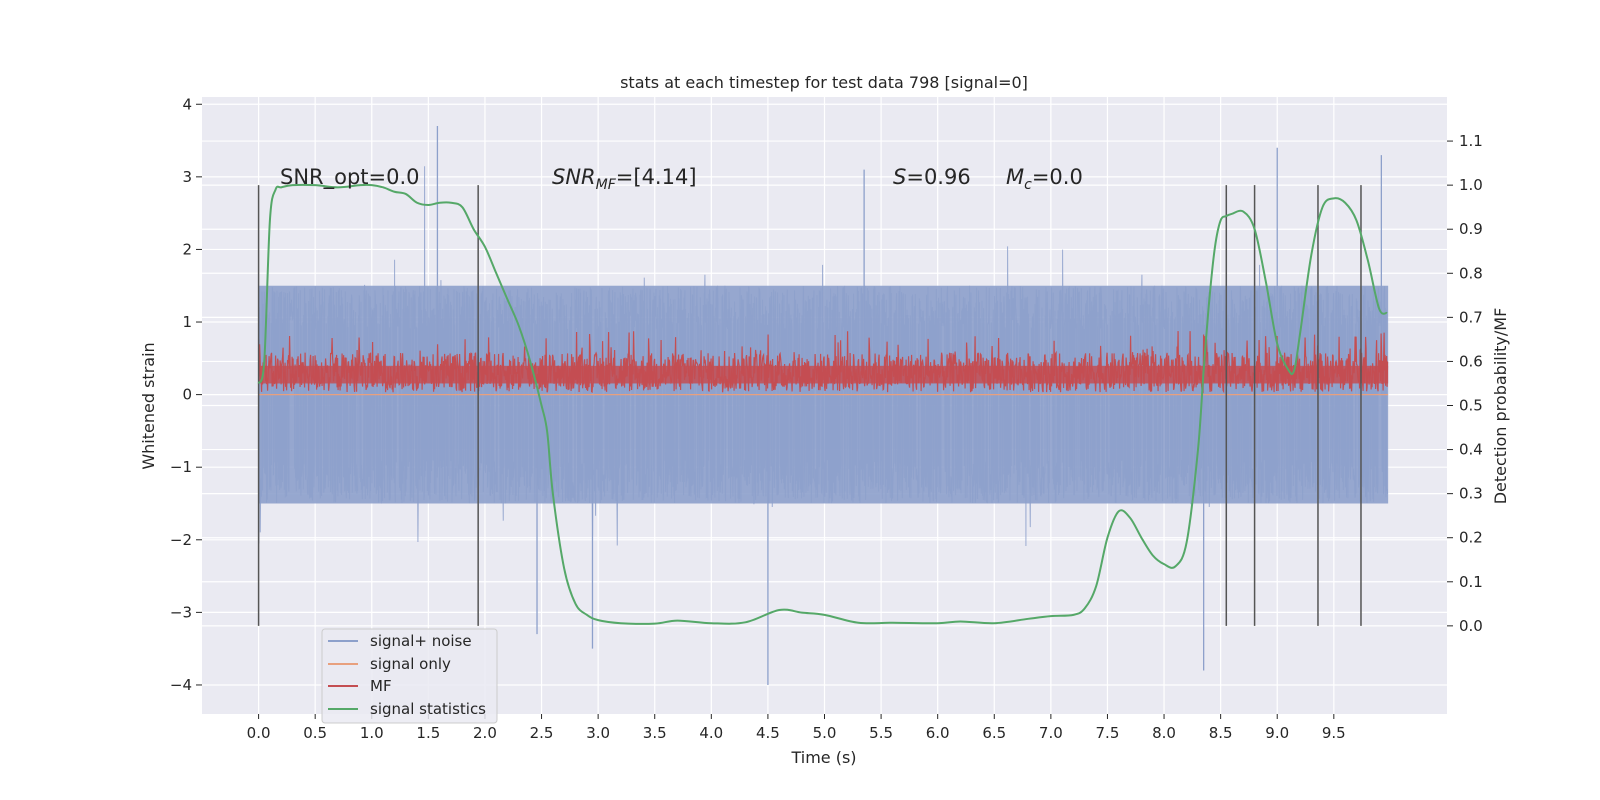 This screenshot has width=1600, height=800. I want to click on x-tick-label: 2.5, so click(542, 733).